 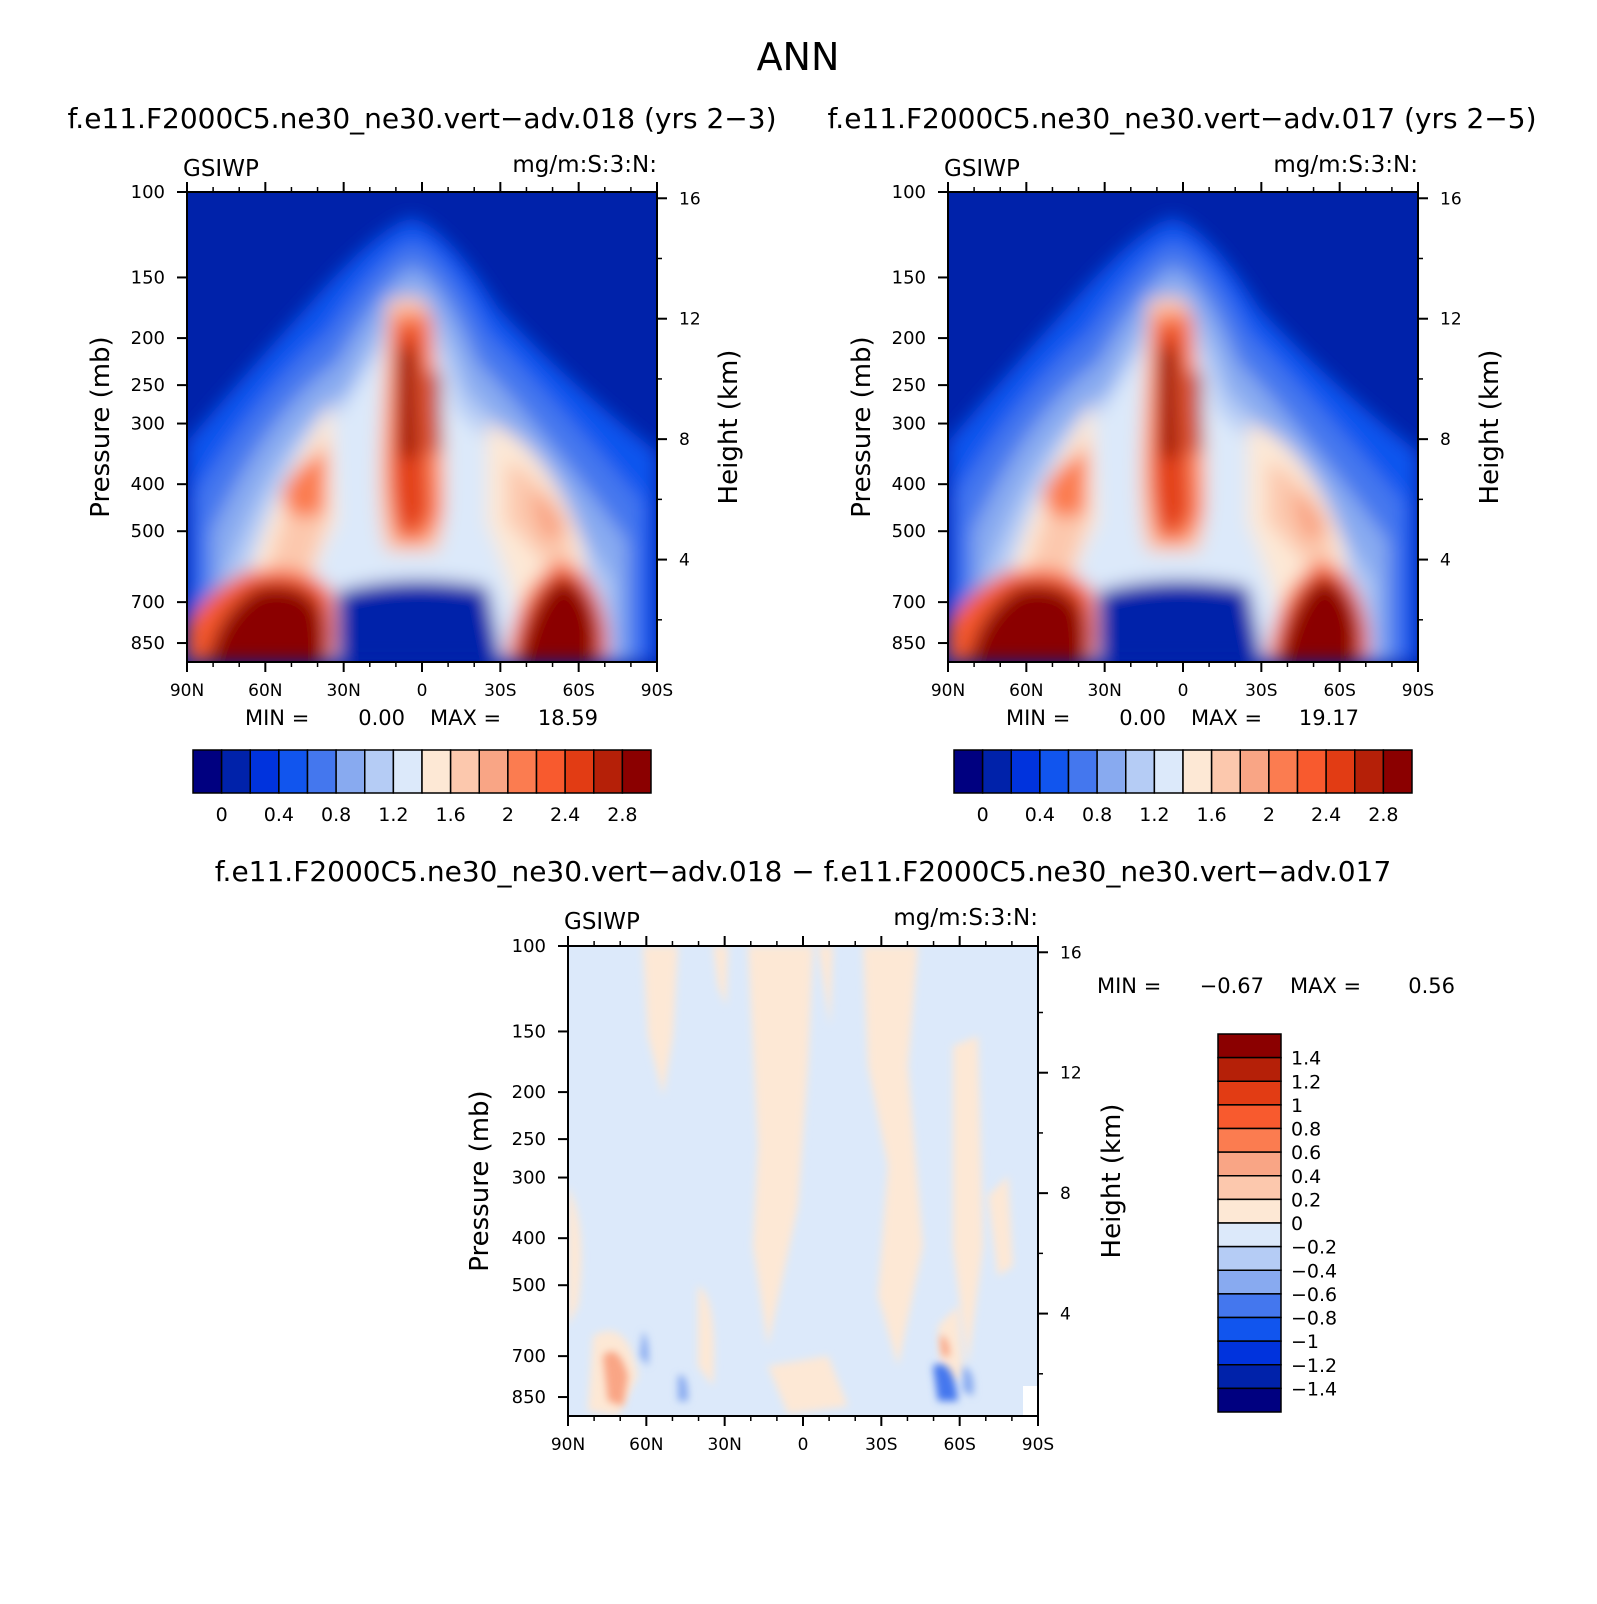 I want to click on panel-a-ytick-label: 300, so click(x=148, y=424).